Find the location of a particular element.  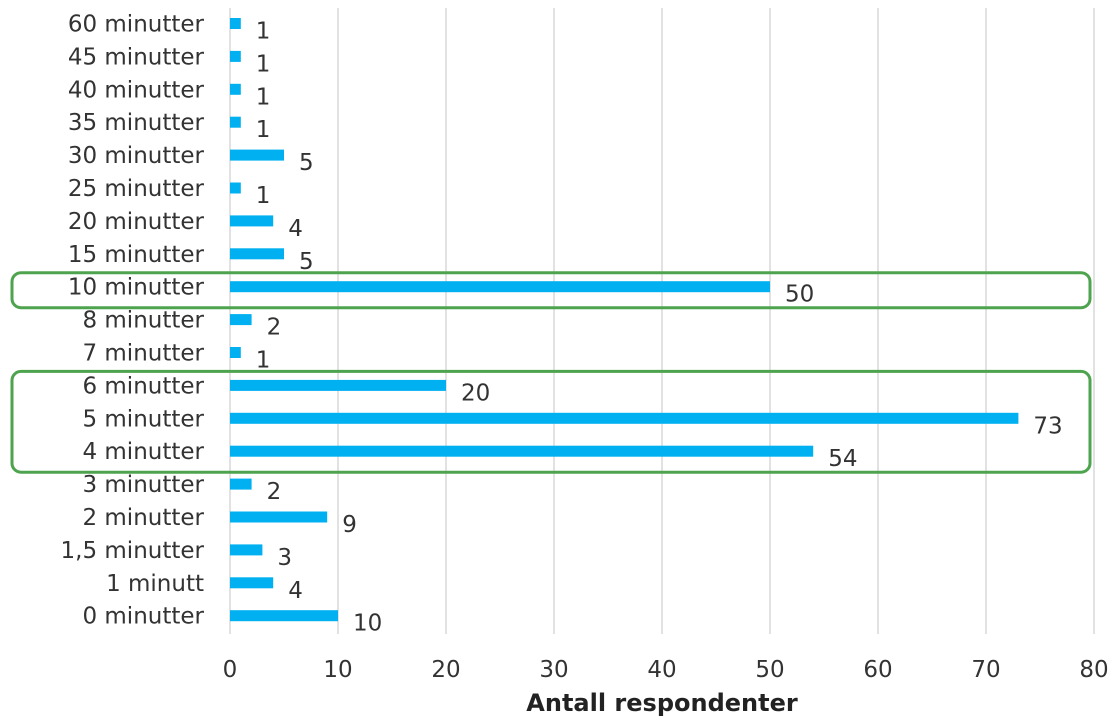

data-label: 10 is located at coordinates (367, 624).